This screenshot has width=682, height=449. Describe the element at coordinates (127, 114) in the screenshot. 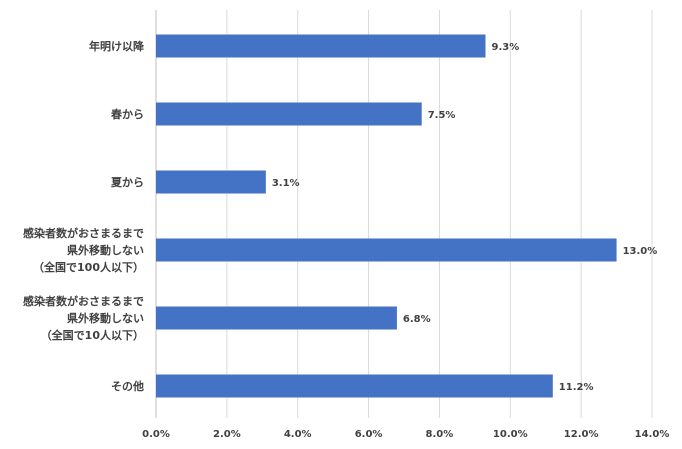

I see `category-label: 春から` at that location.